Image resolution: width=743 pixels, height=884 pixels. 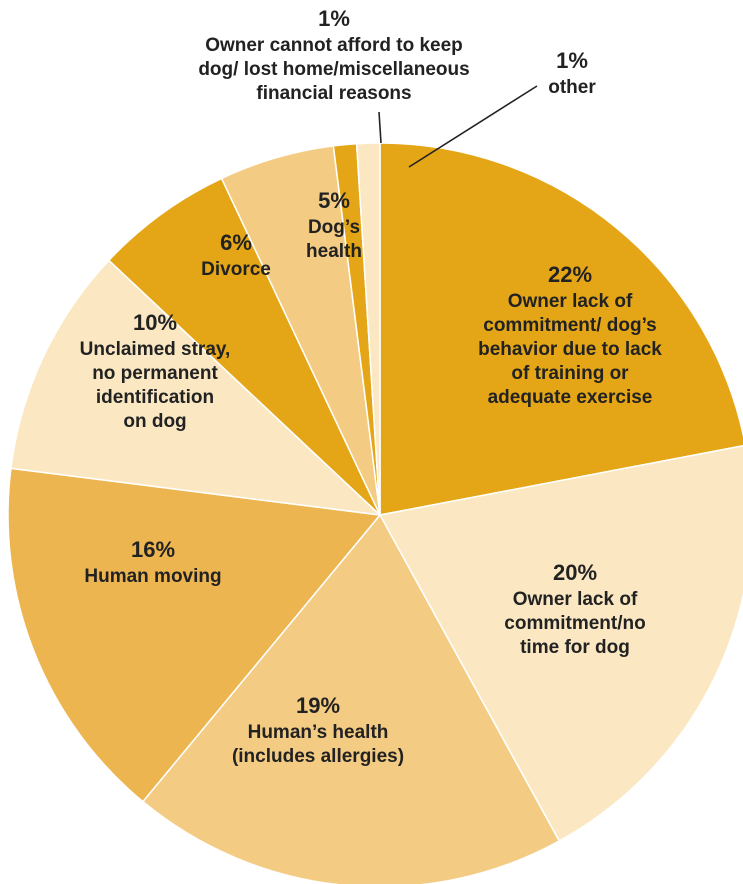 I want to click on slice-label-line: Owner cannot afford to keep, so click(x=334, y=45).